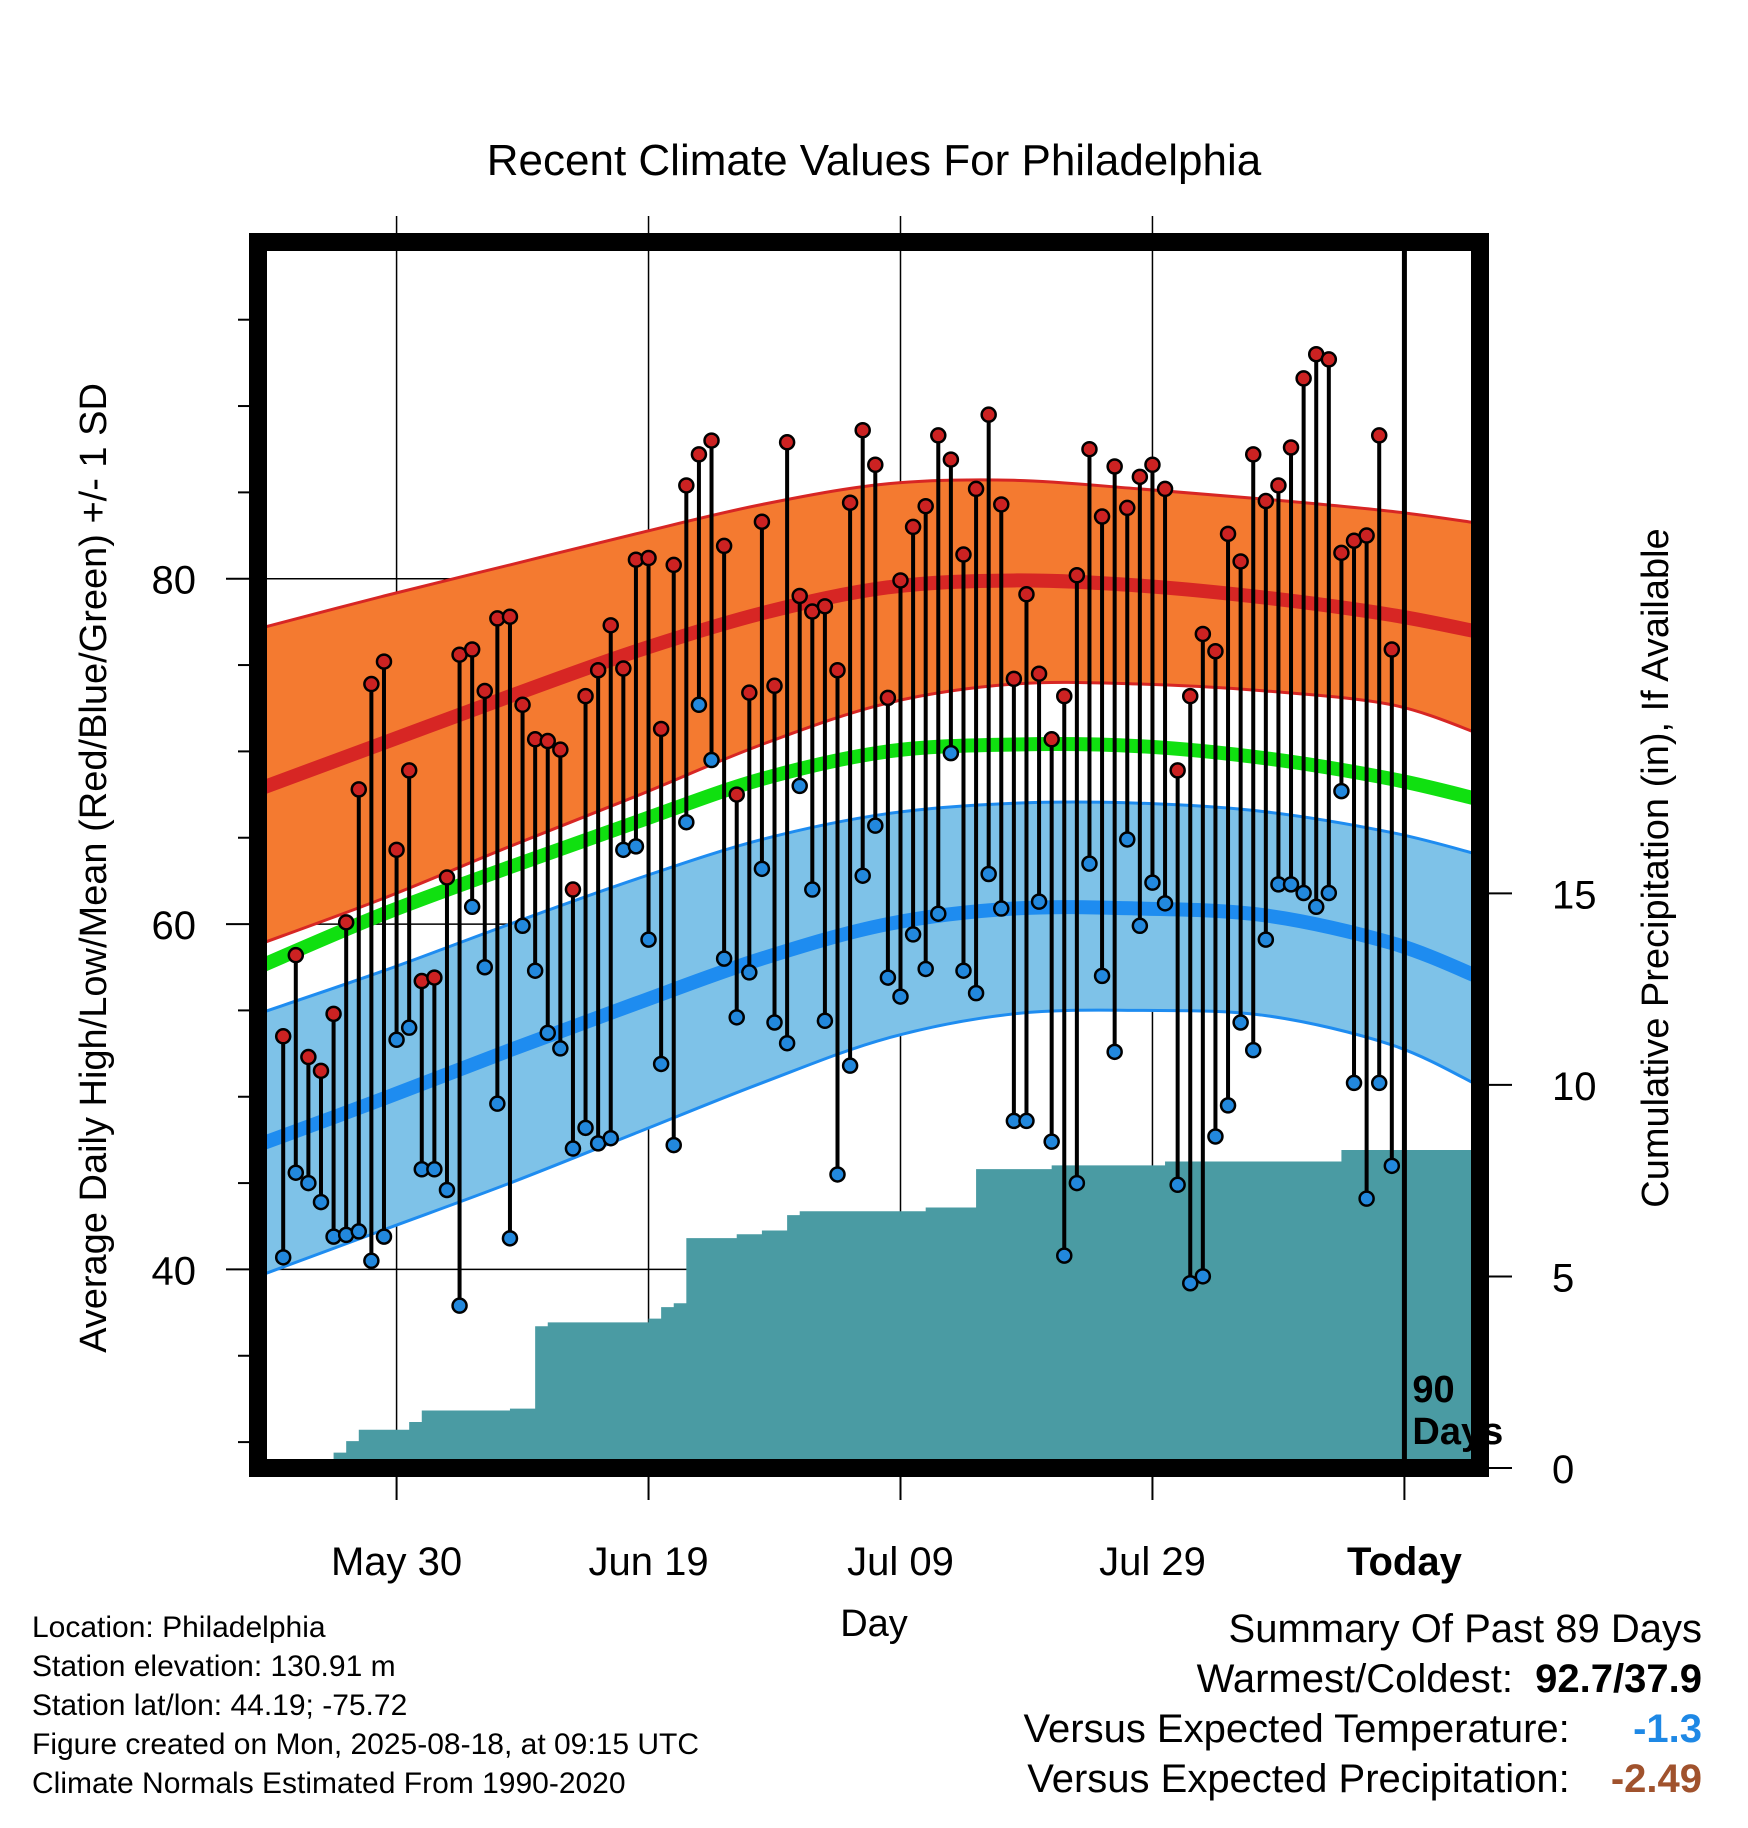 Image resolution: width=1748 pixels, height=1828 pixels. Describe the element at coordinates (1457, 1432) in the screenshot. I see `today-days-label: Days` at that location.